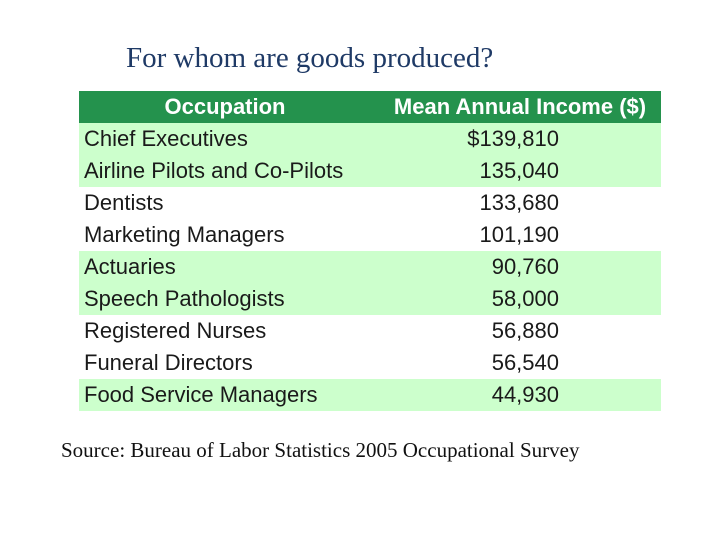 The height and width of the screenshot is (540, 720). What do you see at coordinates (519, 202) in the screenshot?
I see `income-cell: 133,680` at bounding box center [519, 202].